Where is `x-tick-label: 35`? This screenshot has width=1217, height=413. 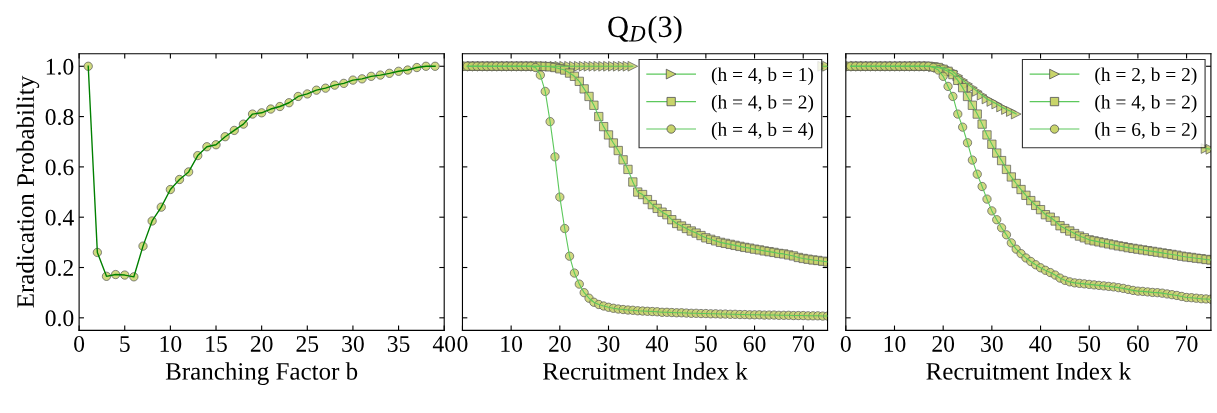 x-tick-label: 35 is located at coordinates (398, 344).